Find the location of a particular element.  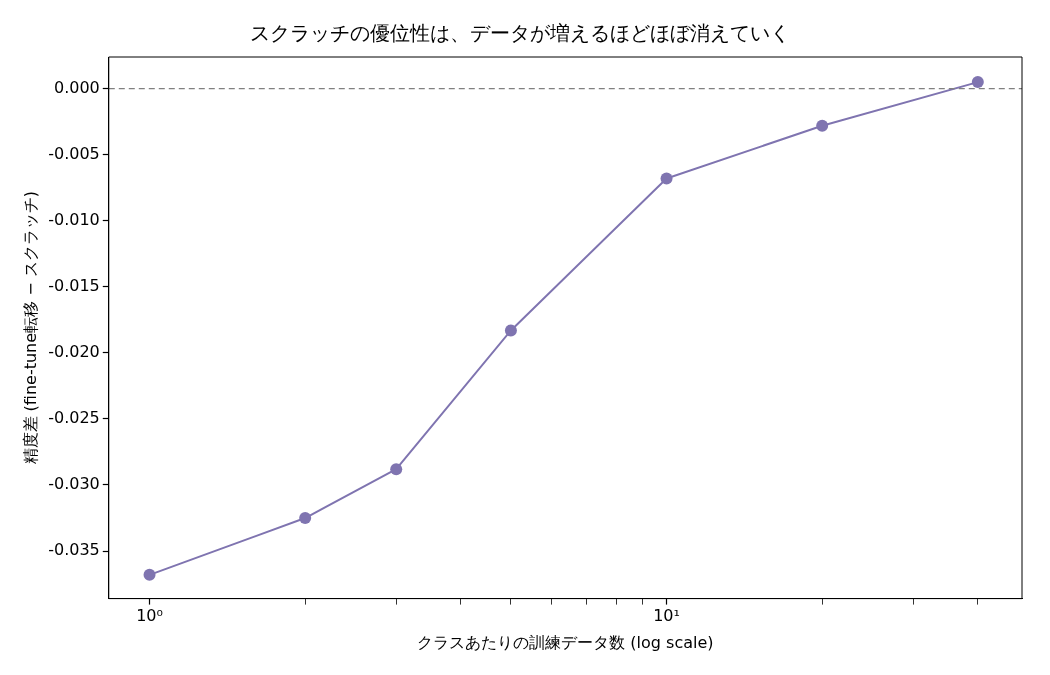

y-tick-label: -0.020 is located at coordinates (74, 352).